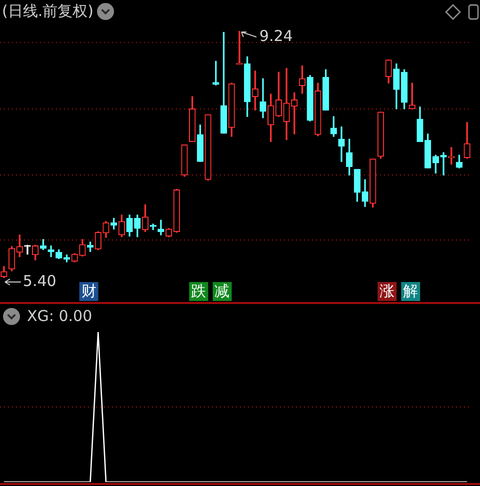 Image resolution: width=480 pixels, height=486 pixels. I want to click on chart-title: XG: 0.00, so click(59, 316).